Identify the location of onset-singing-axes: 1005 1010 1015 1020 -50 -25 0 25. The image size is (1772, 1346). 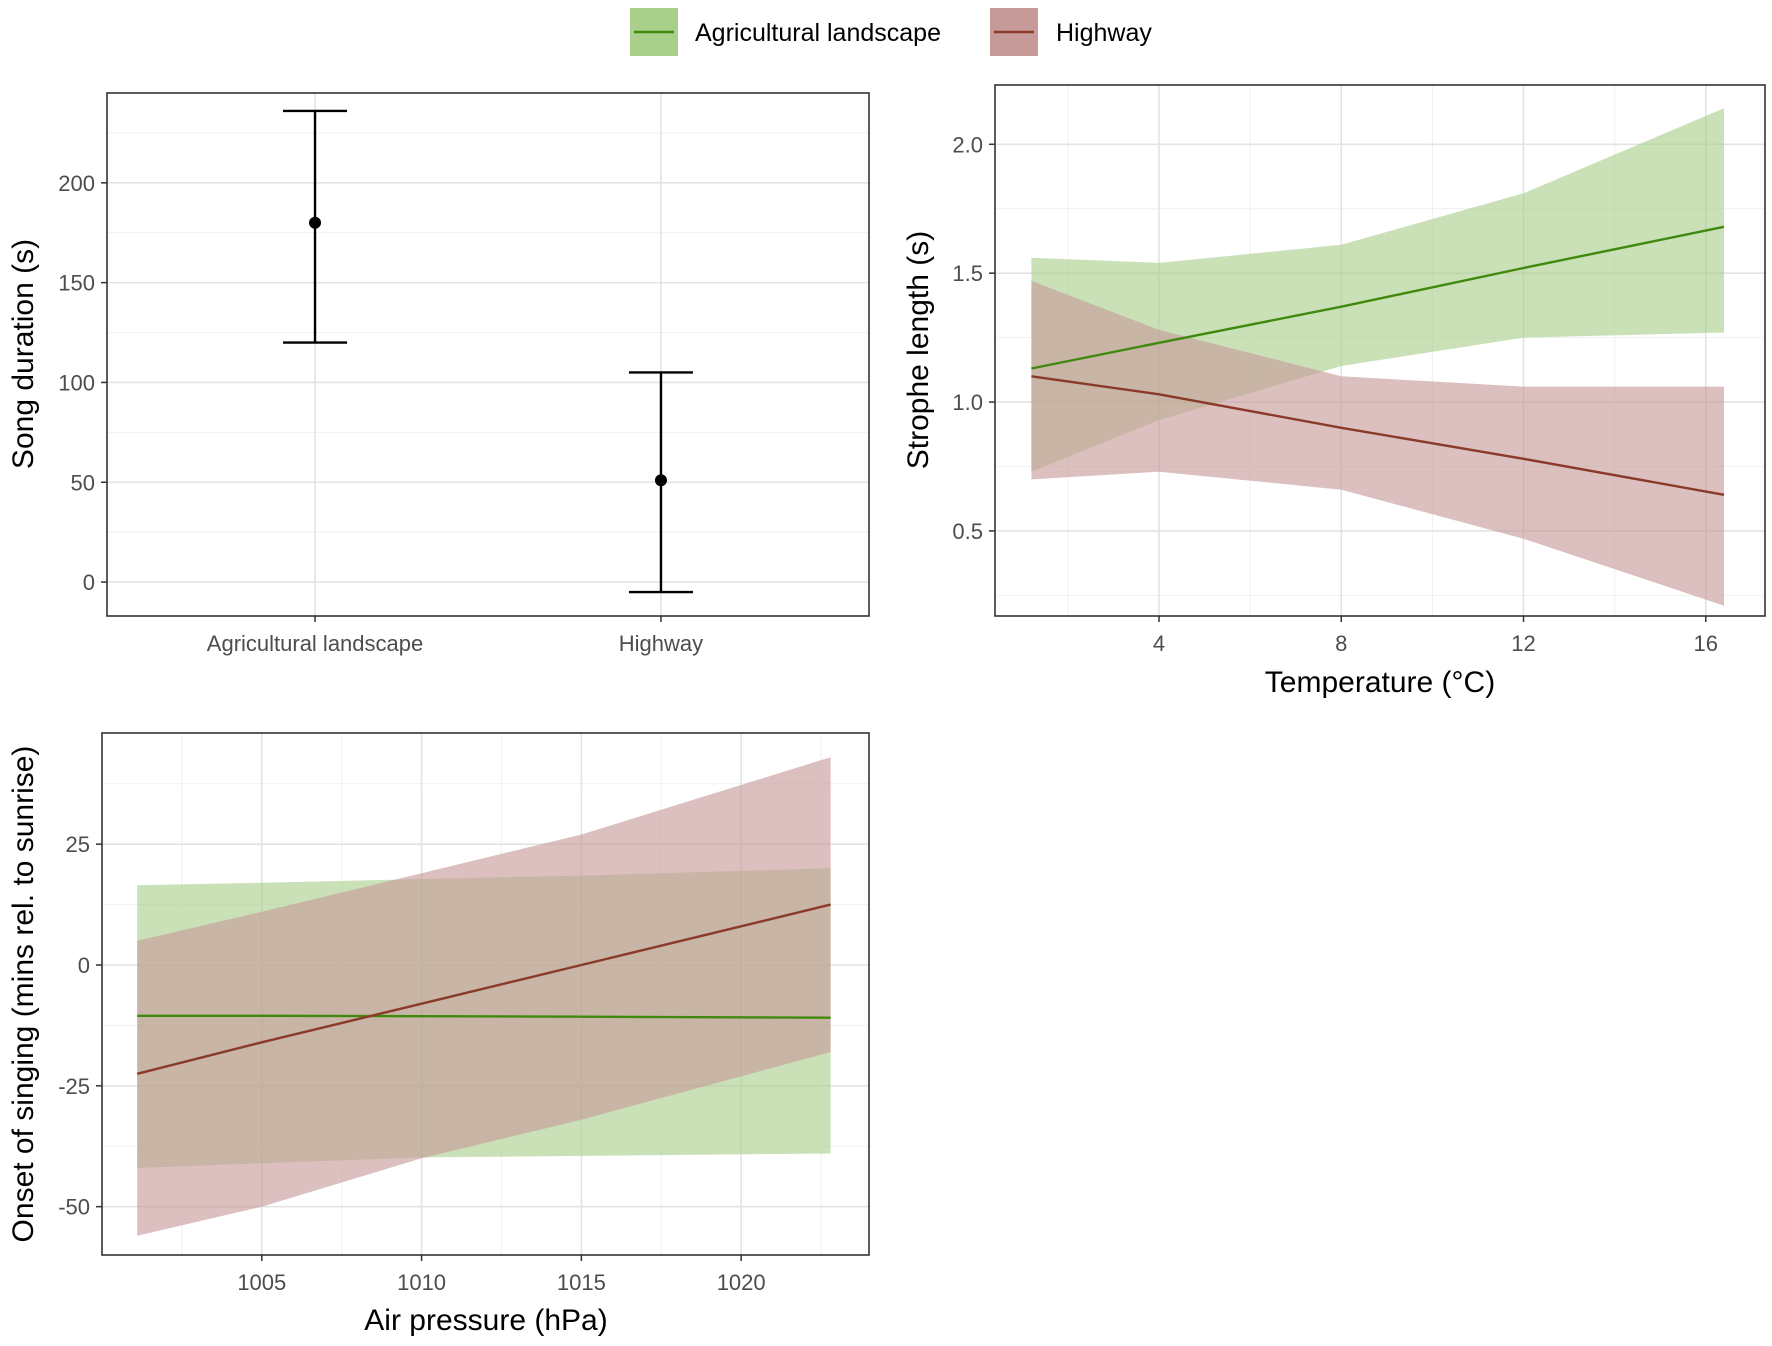
(411, 1063).